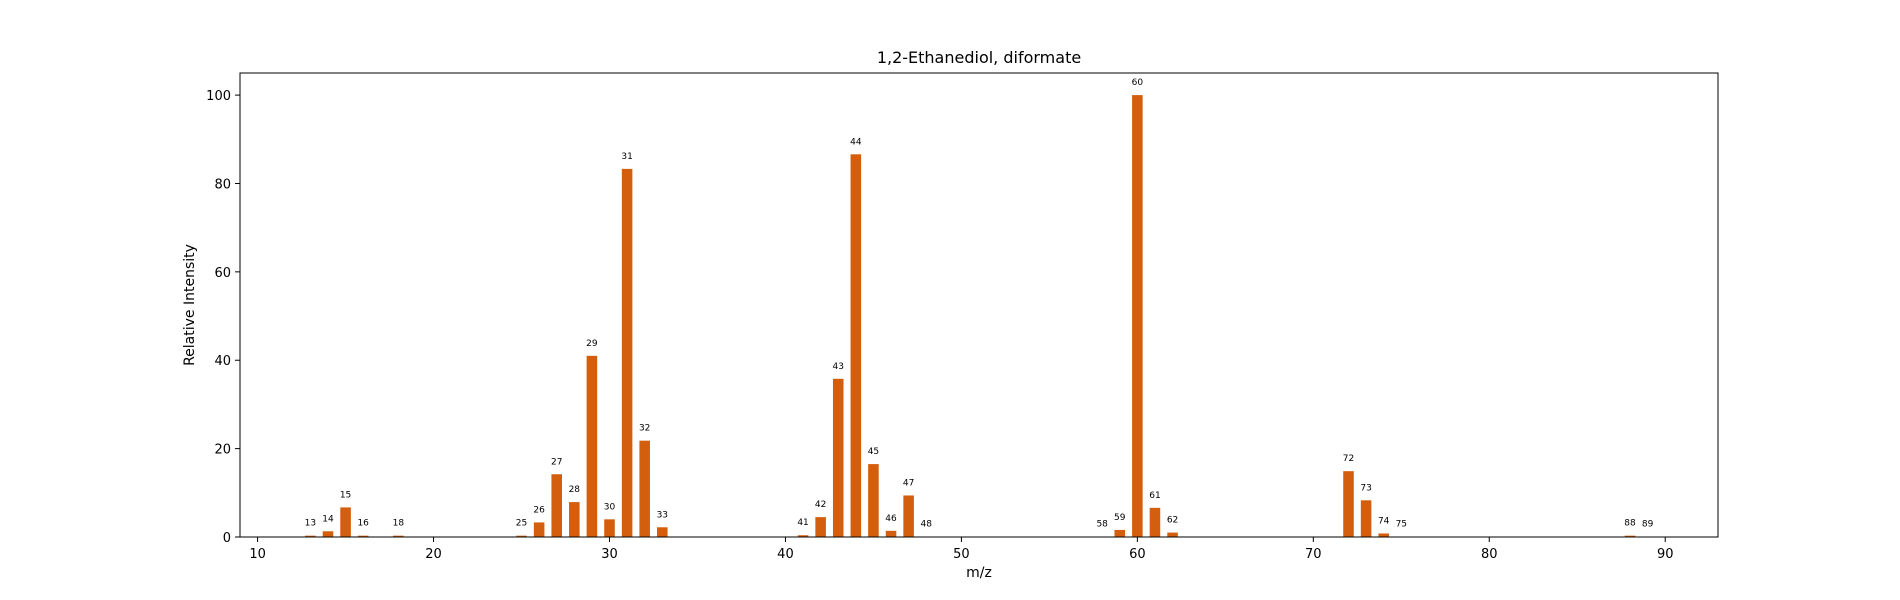 This screenshot has height=600, width=1900. I want to click on data-label-61: 61, so click(1154, 496).